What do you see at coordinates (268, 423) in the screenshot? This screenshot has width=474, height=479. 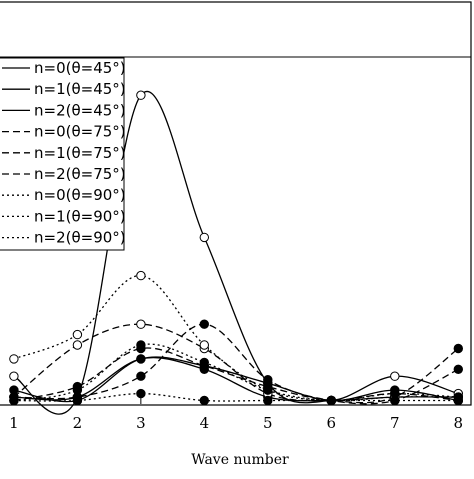 I see `x-tick-label-4: 5` at bounding box center [268, 423].